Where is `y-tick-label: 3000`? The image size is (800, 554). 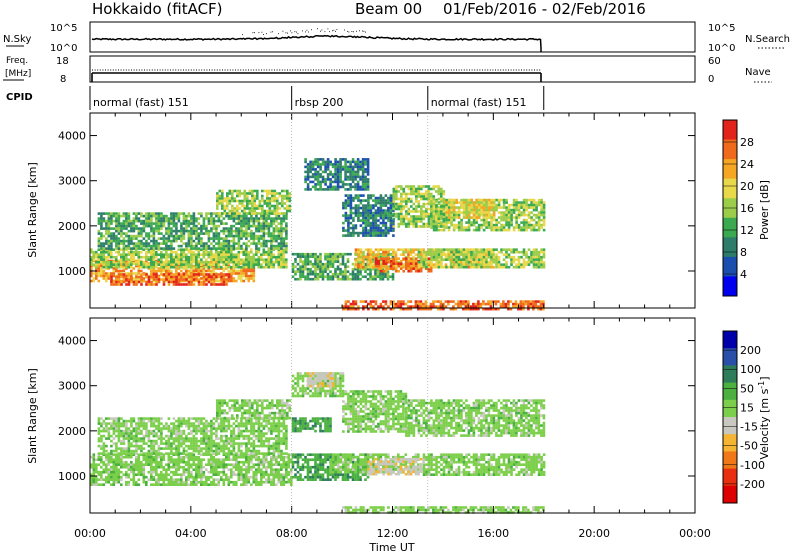
y-tick-label: 3000 is located at coordinates (72, 181).